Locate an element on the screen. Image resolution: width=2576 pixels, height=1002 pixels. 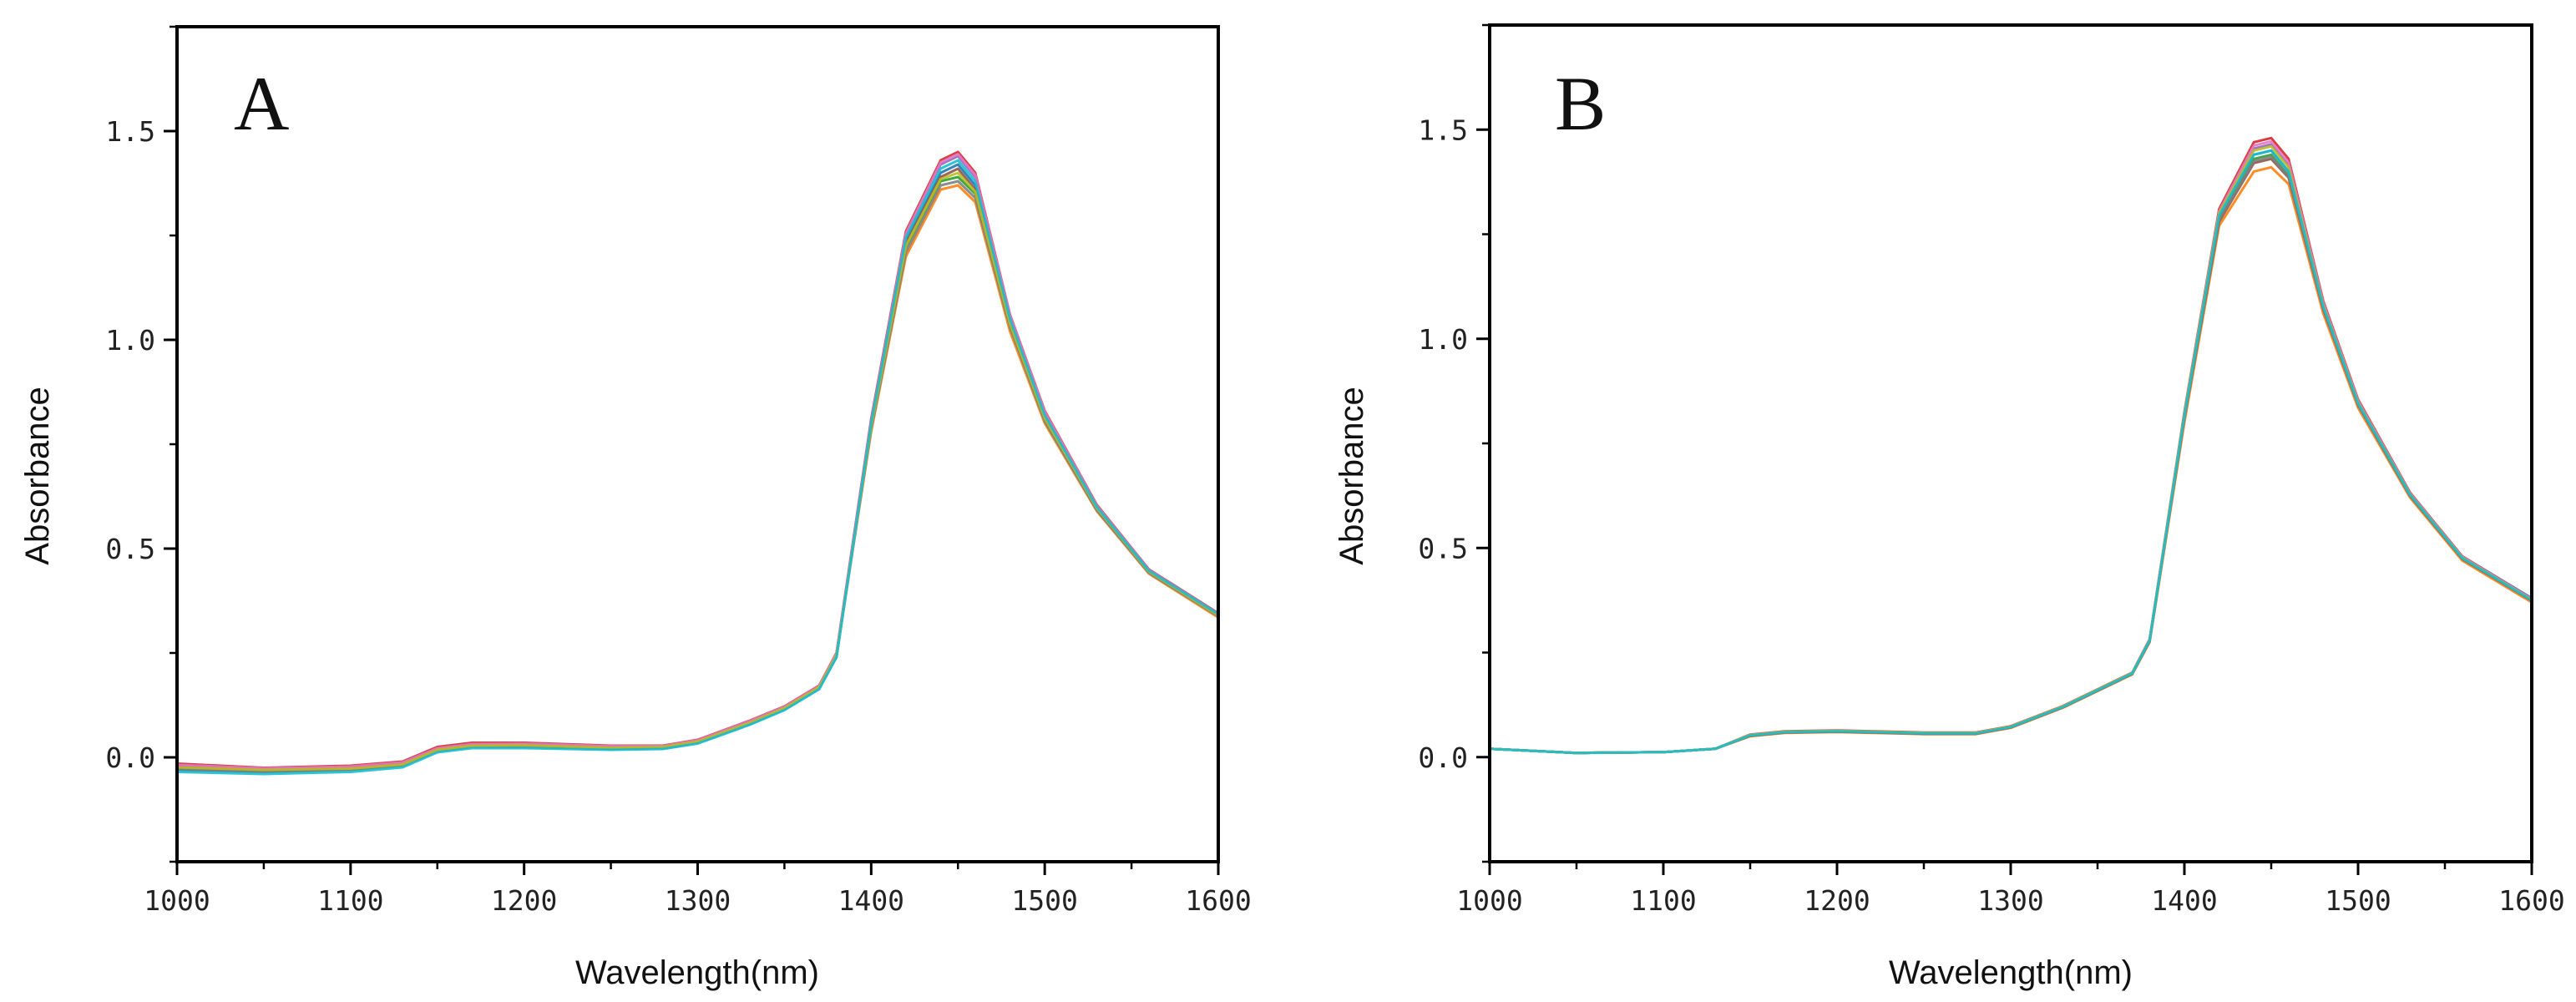
x-axis-title-a: Wavelength(nm) is located at coordinates (697, 972).